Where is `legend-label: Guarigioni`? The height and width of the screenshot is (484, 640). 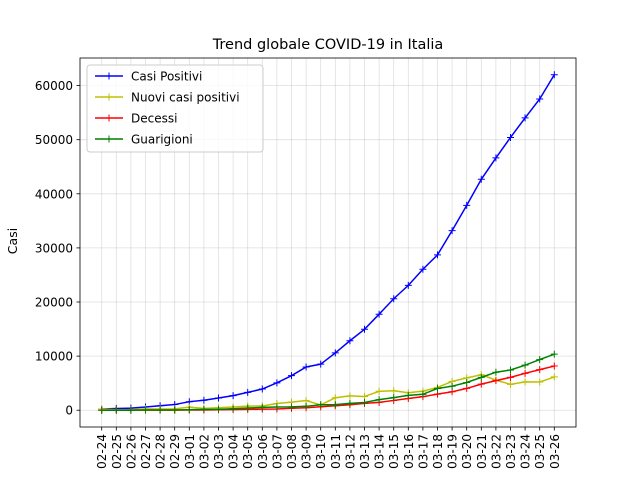 legend-label: Guarigioni is located at coordinates (162, 140).